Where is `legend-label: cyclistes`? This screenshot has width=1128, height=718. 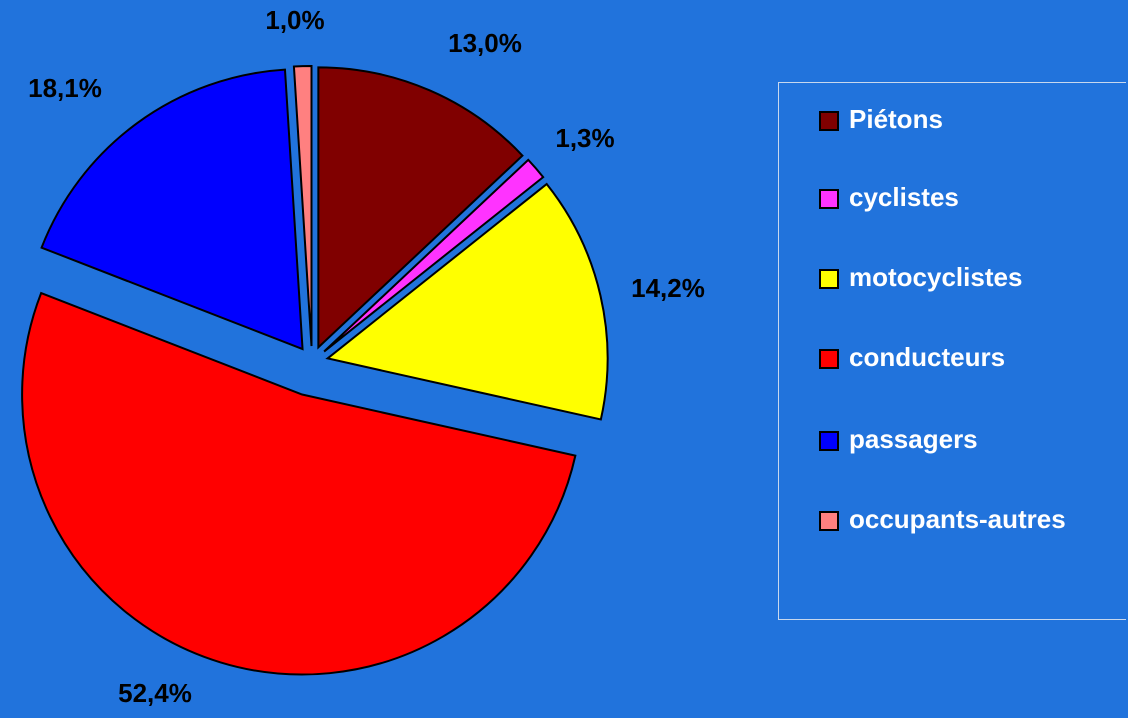 legend-label: cyclistes is located at coordinates (904, 197).